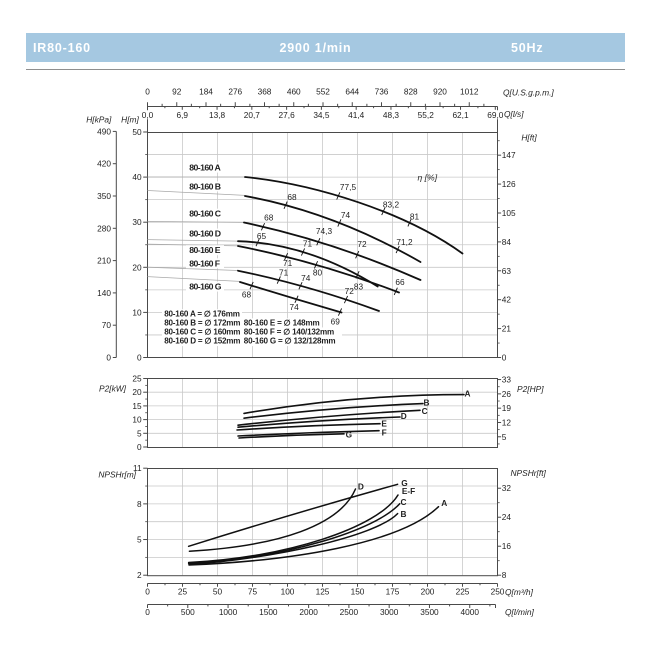  Describe the element at coordinates (137, 222) in the screenshot. I see `svg-text: 30` at that location.